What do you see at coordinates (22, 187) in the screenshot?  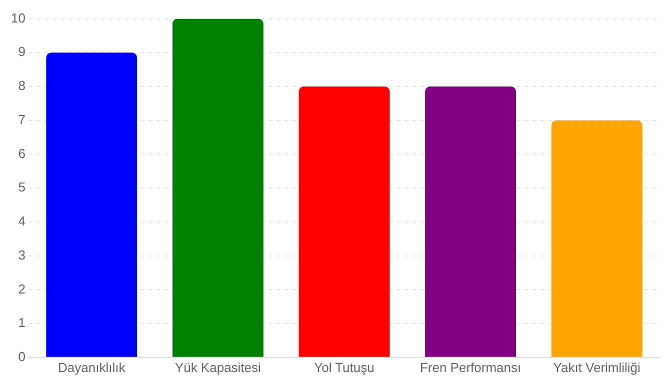 I see `y-tick-label: 5` at bounding box center [22, 187].